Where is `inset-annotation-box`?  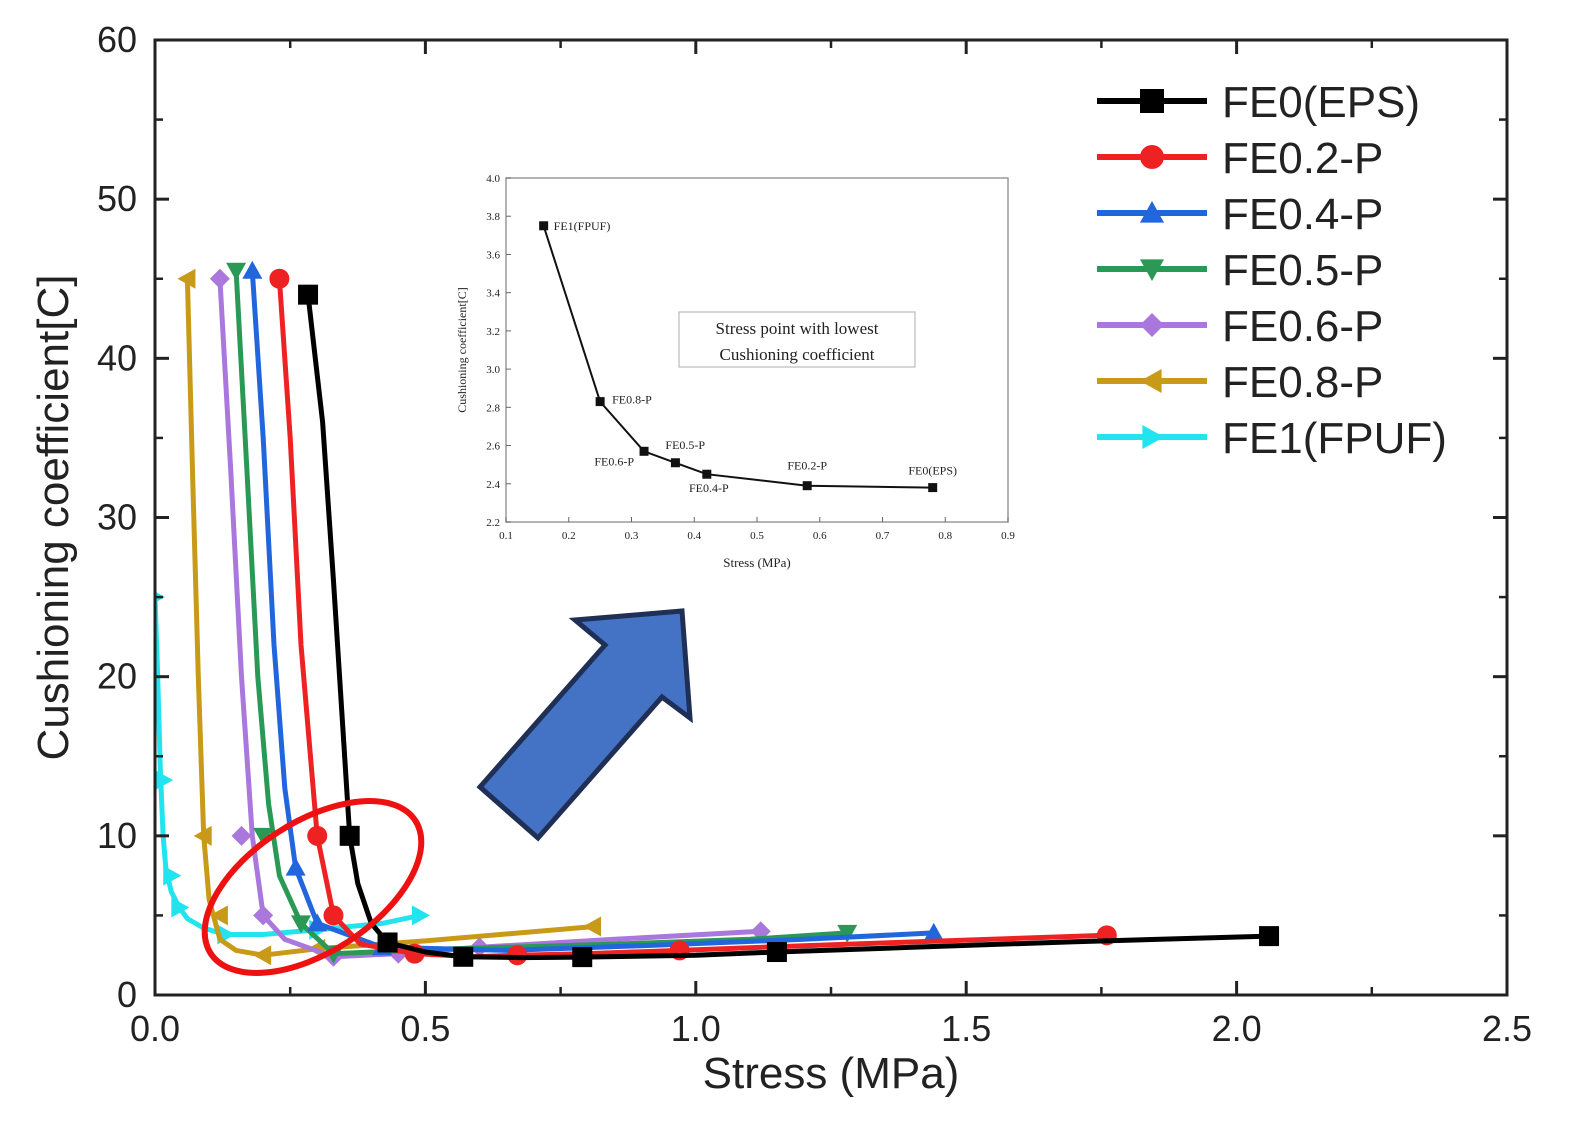 inset-annotation-box is located at coordinates (797, 339).